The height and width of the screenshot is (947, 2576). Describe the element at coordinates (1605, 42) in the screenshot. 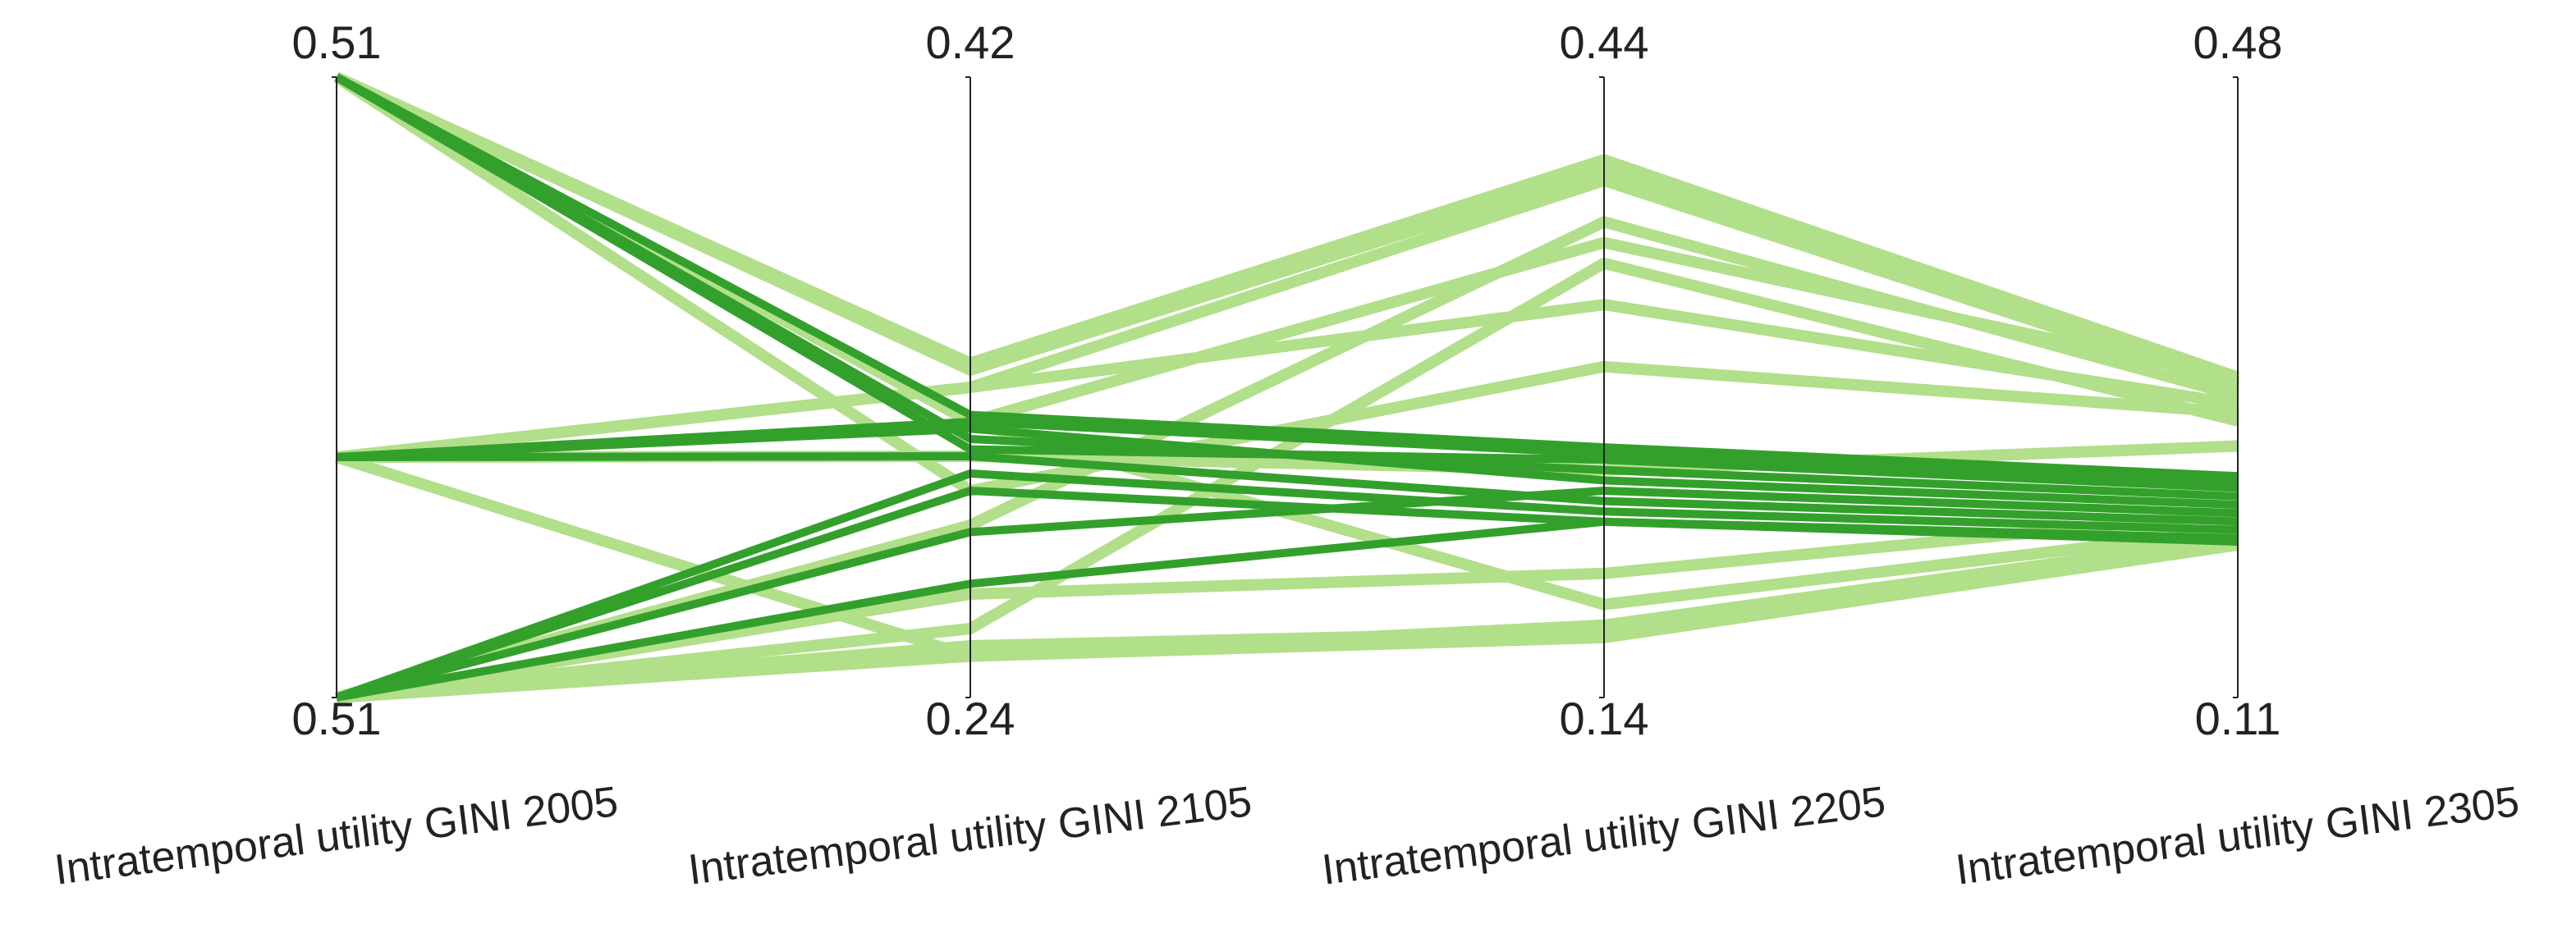

I see `tick-label: 0.44` at that location.